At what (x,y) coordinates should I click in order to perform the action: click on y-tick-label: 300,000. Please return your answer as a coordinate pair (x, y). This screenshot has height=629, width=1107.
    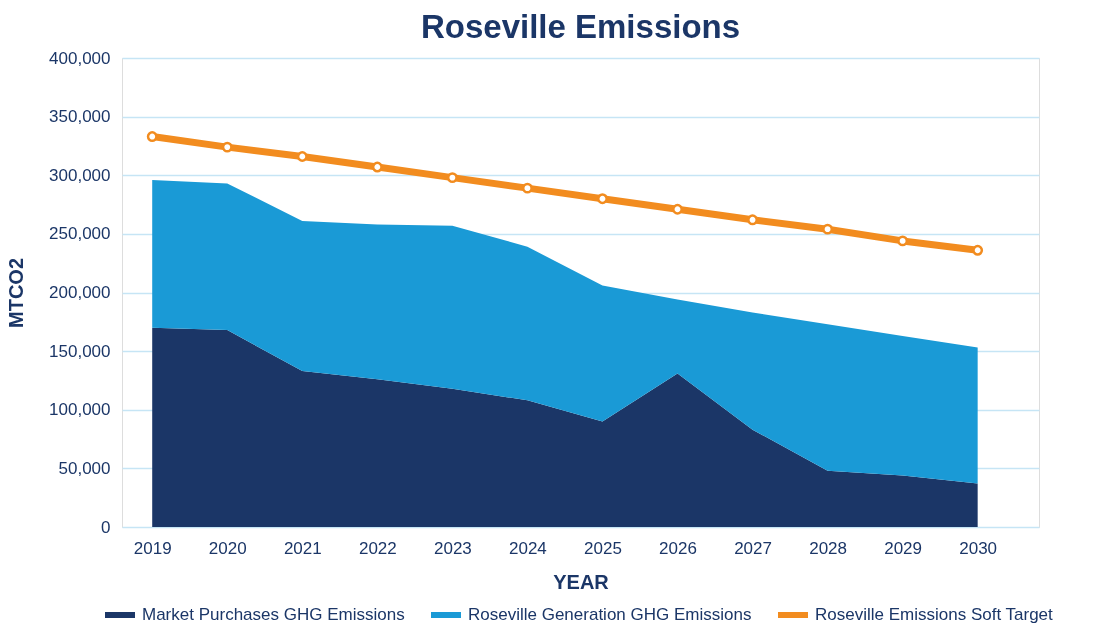
    Looking at the image, I should click on (80, 175).